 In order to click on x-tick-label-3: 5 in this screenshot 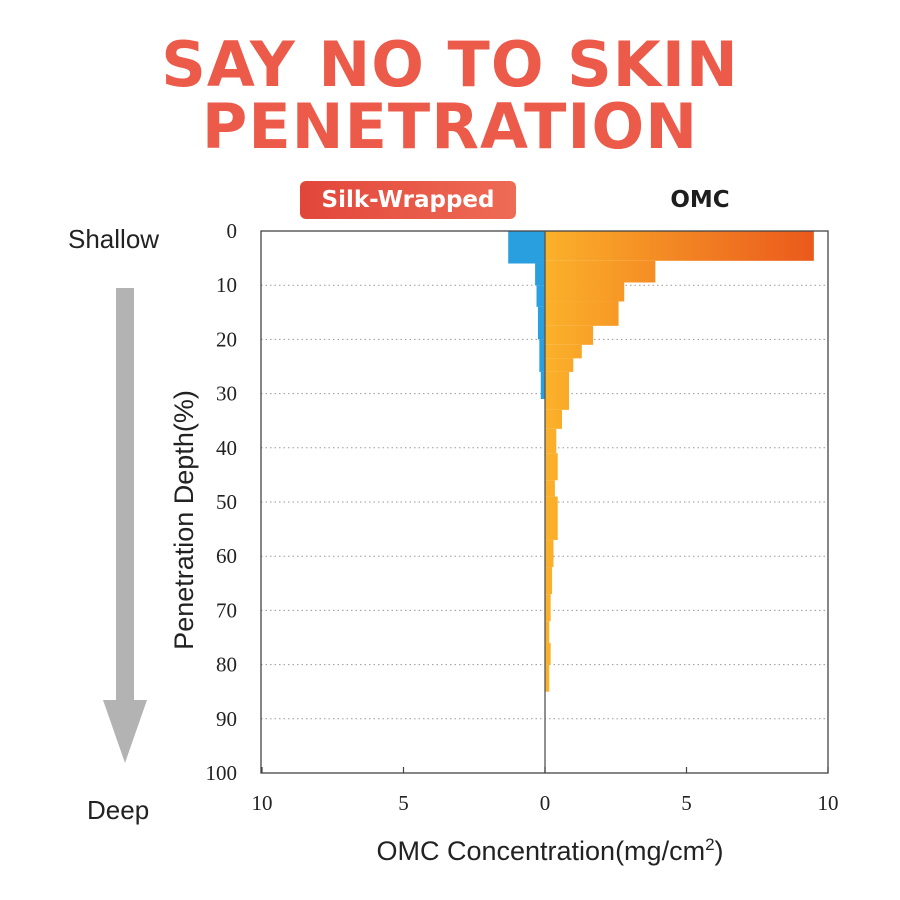, I will do `click(686, 803)`.